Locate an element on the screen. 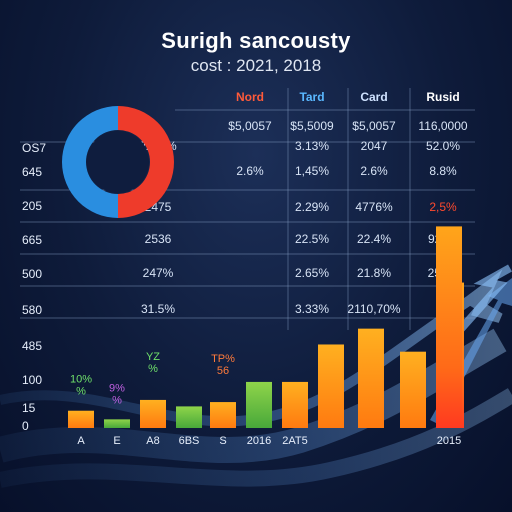  row-label: 665 is located at coordinates (32, 240).